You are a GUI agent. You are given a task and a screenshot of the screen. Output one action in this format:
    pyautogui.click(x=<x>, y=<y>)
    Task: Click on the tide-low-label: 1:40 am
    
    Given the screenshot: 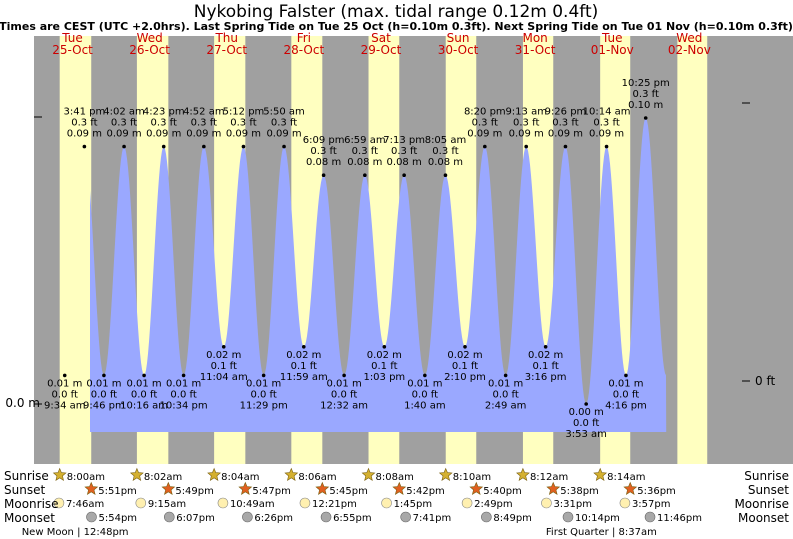 What is the action you would take?
    pyautogui.click(x=425, y=405)
    